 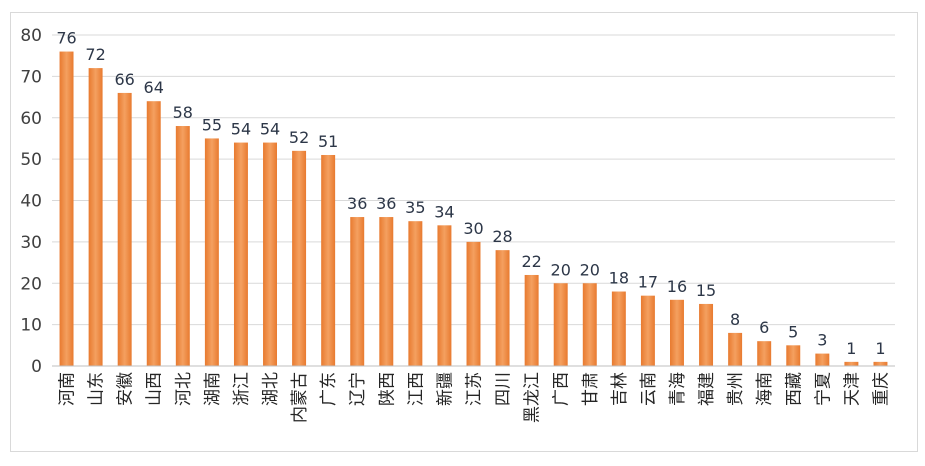 I want to click on x-tick-label: 西藏, so click(x=794, y=389).